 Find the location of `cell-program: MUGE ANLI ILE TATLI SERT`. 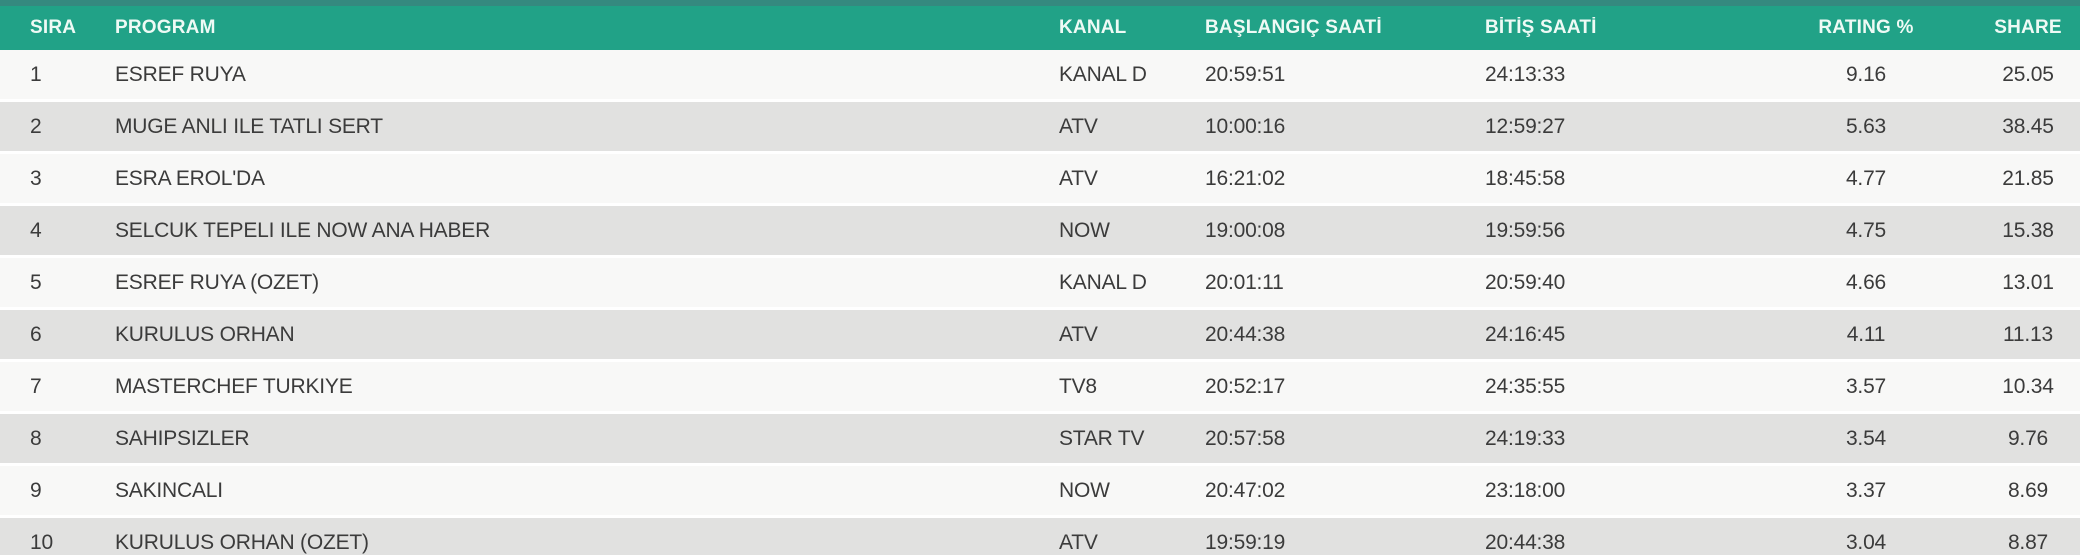

cell-program: MUGE ANLI ILE TATLI SERT is located at coordinates (249, 126).